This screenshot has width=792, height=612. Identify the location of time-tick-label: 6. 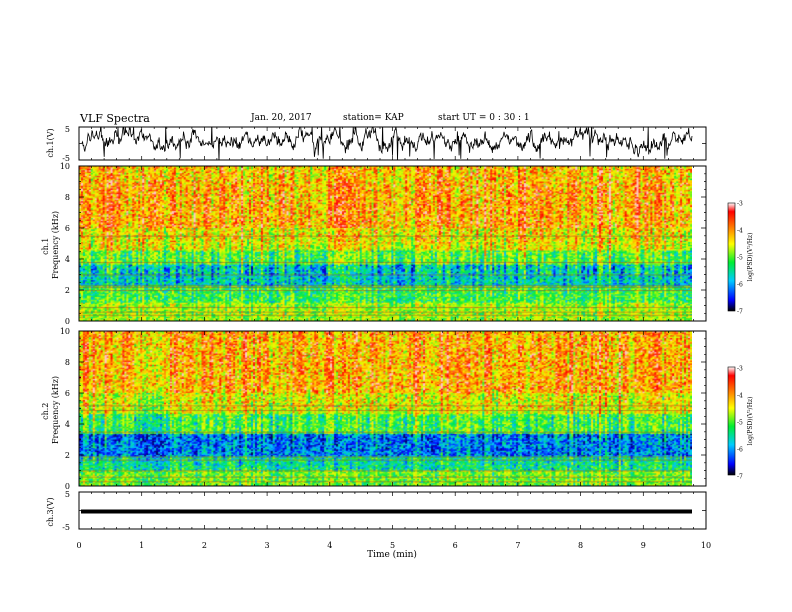
(455, 545).